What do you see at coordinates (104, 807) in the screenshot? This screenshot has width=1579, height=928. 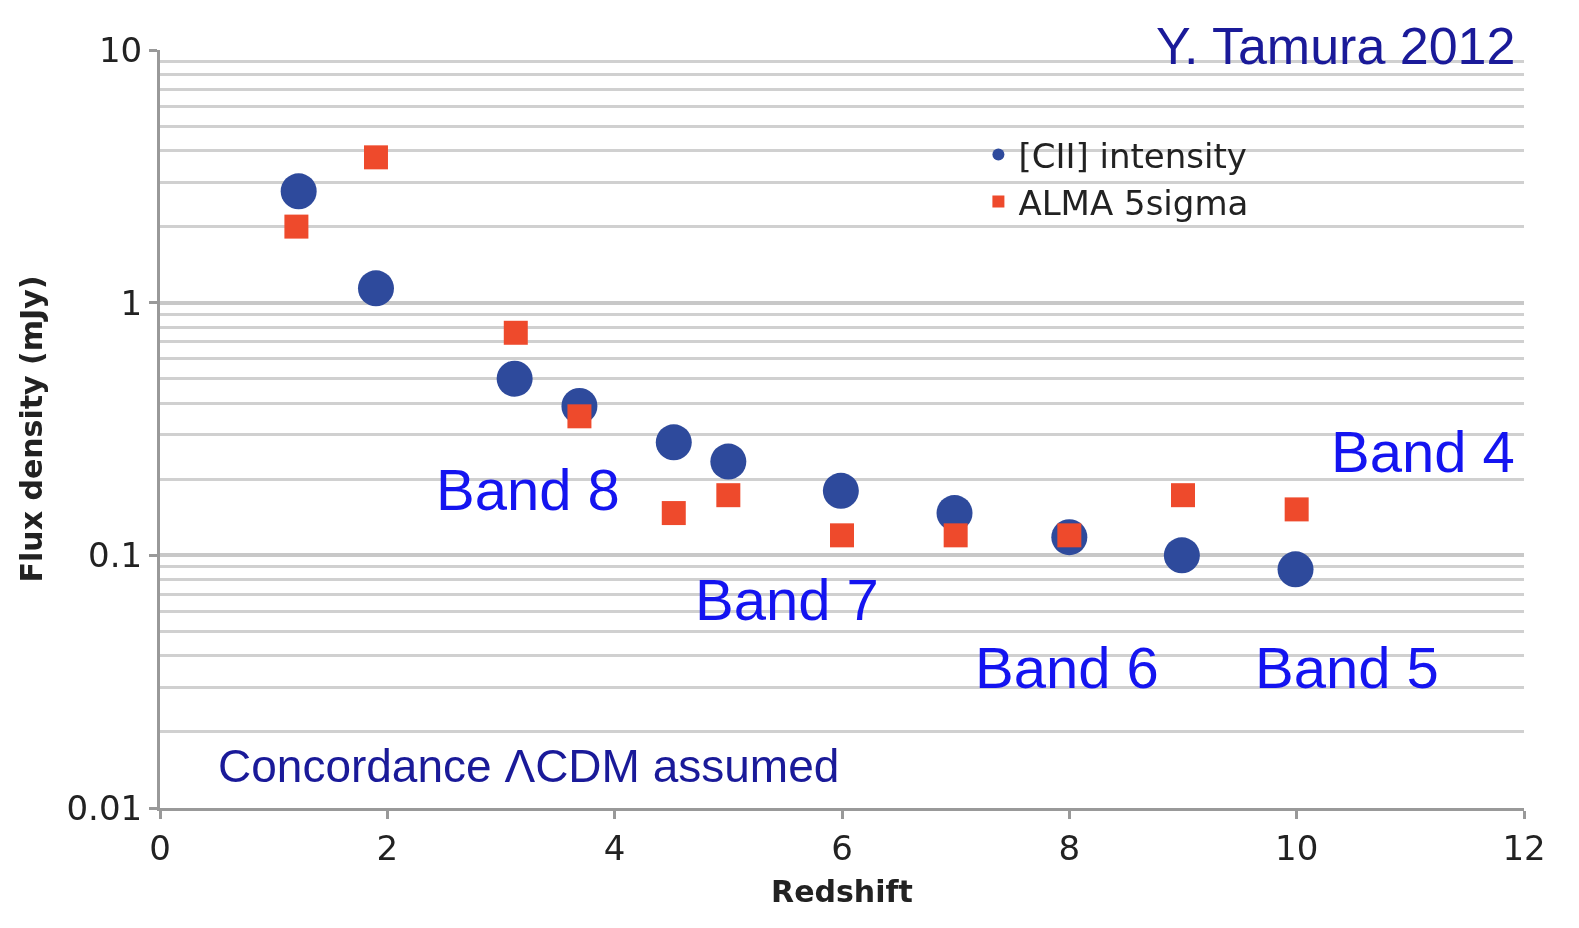 I see `y-tick-label: 0.01` at bounding box center [104, 807].